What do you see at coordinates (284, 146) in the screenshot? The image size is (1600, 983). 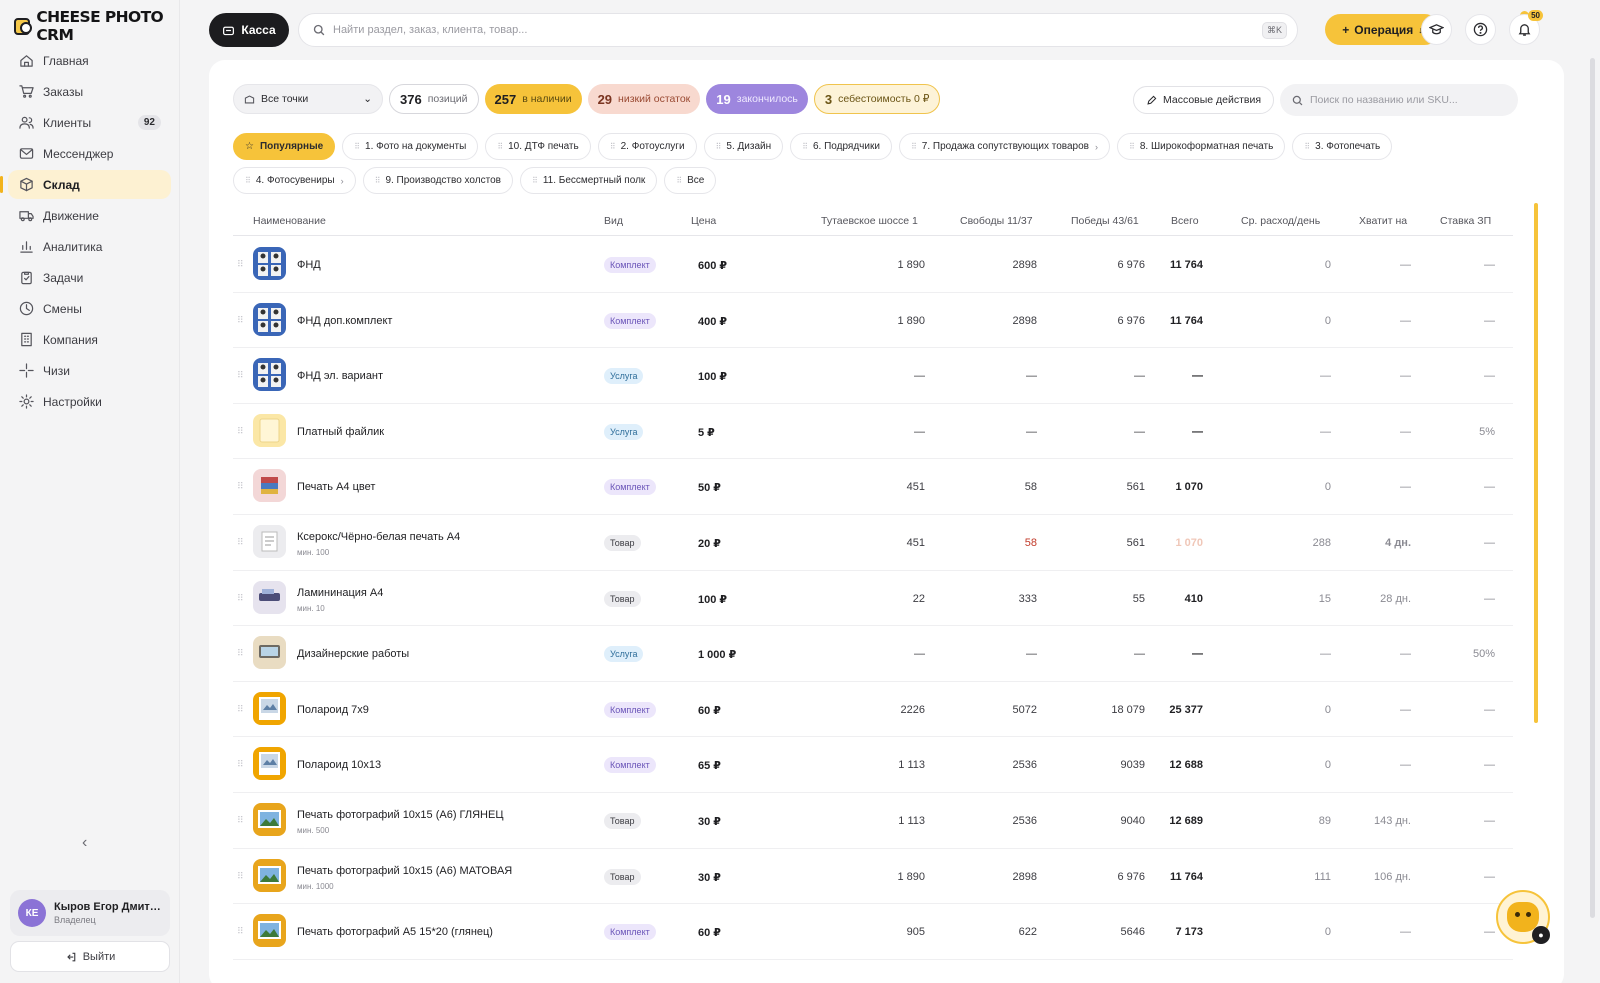 I see `category-chip: ☆ Популярные` at bounding box center [284, 146].